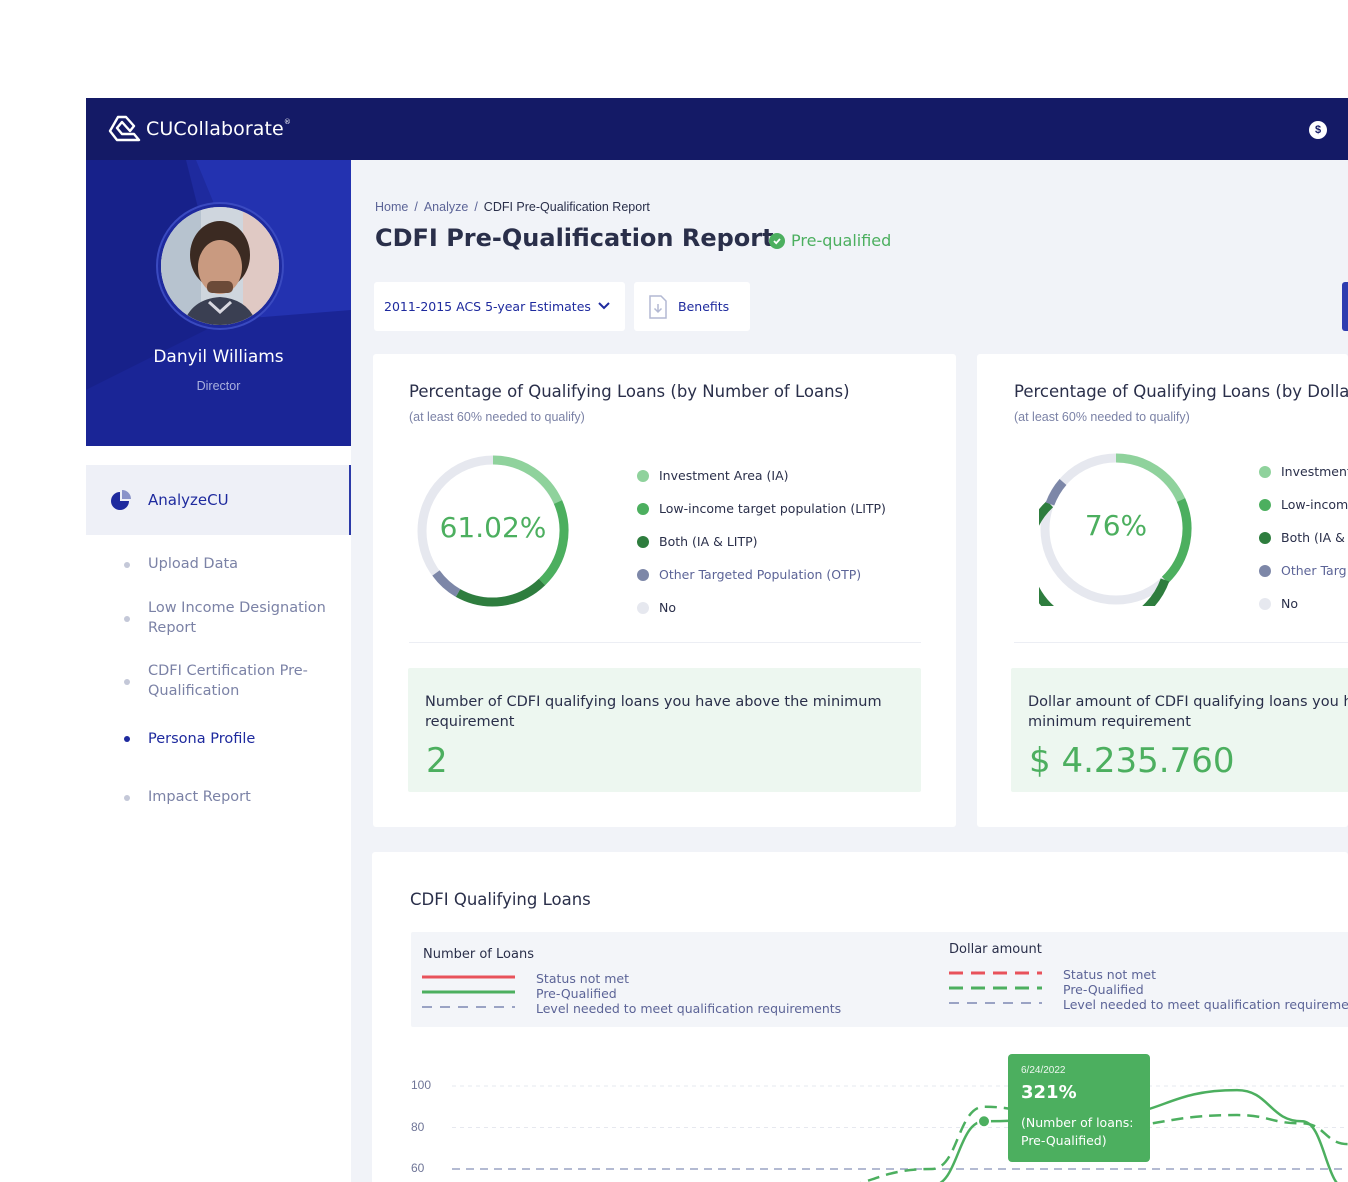  I want to click on legend-item-pre-qualified: Pre-Qualified, so click(1103, 989).